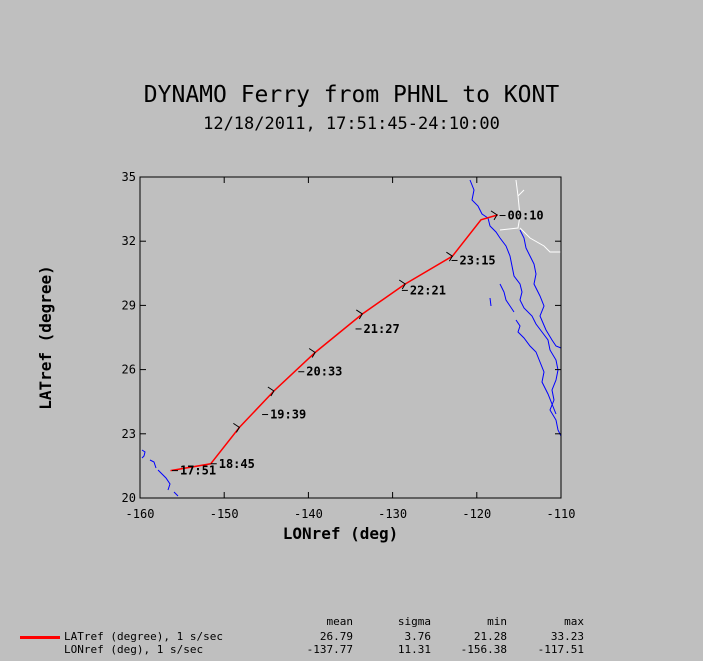 This screenshot has height=661, width=703. I want to click on stats-cell: 33.23, so click(567, 636).